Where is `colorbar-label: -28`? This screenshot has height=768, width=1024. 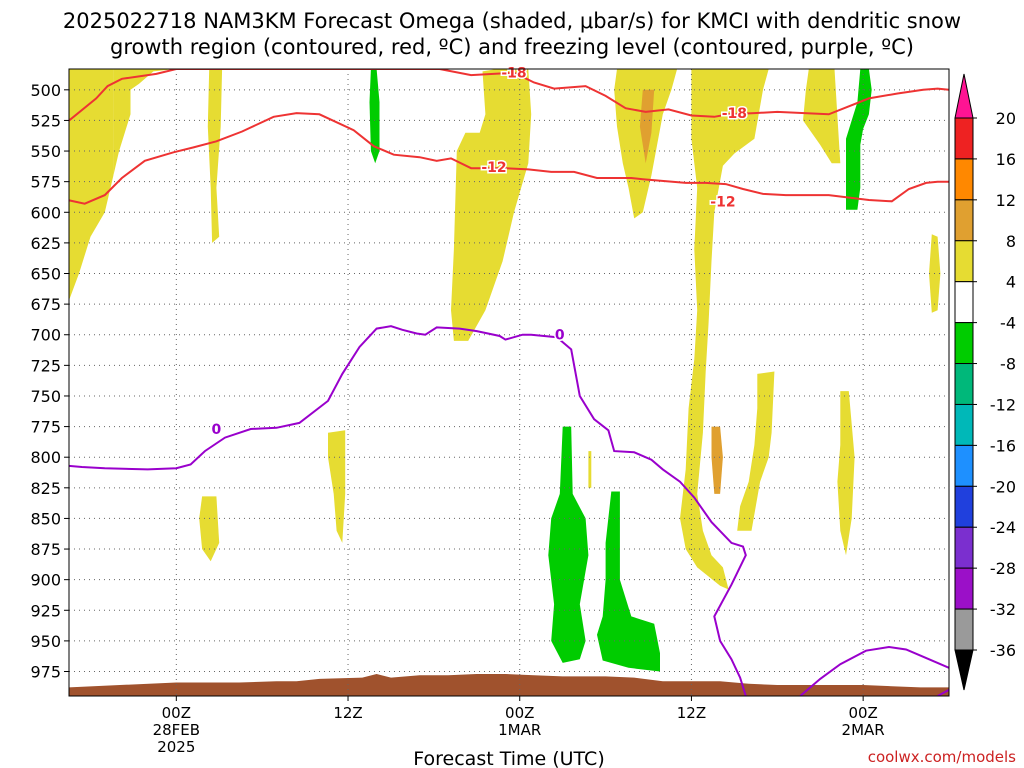
colorbar-label: -28 is located at coordinates (1003, 568).